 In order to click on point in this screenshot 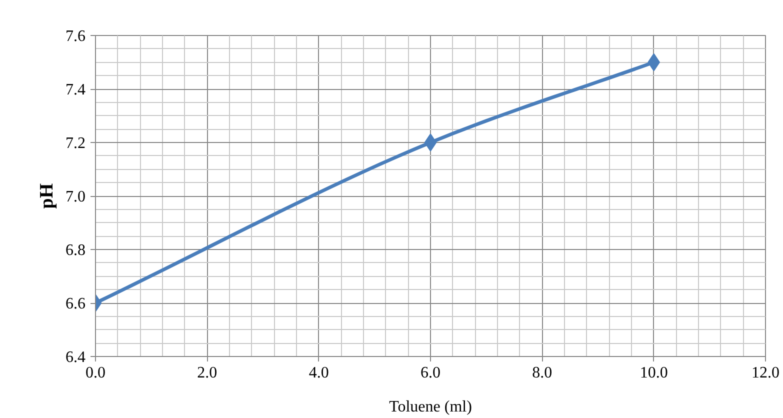, I will do `click(430, 143)`.